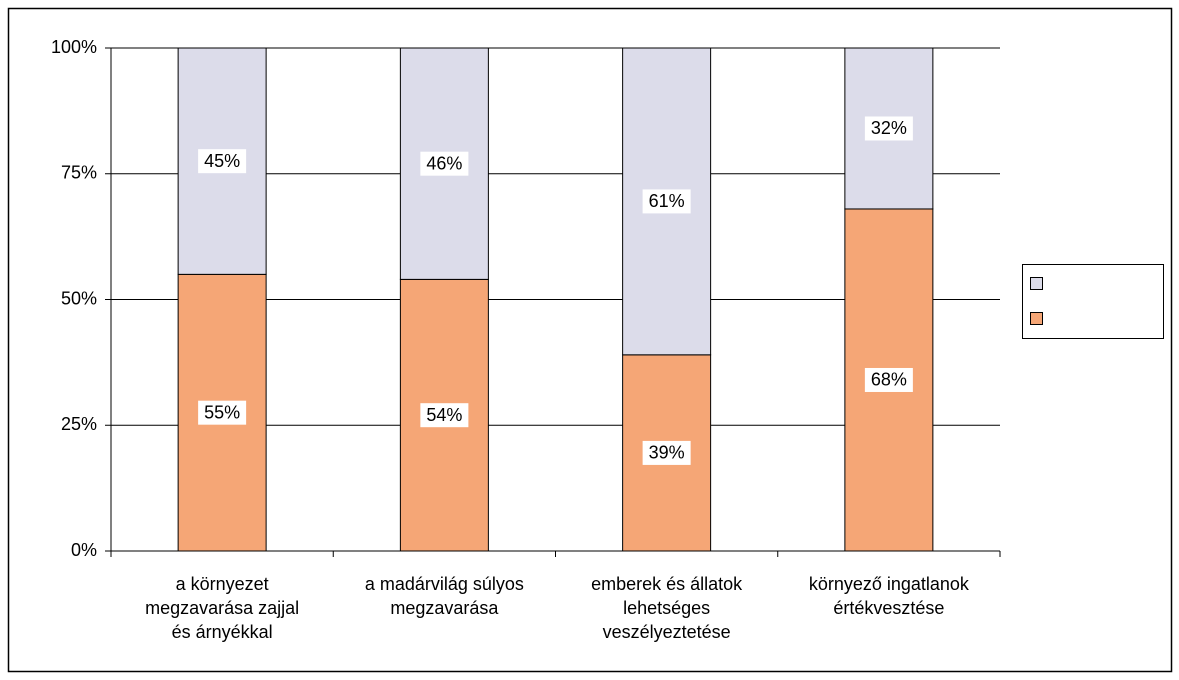  Describe the element at coordinates (888, 596) in the screenshot. I see `x-tick-label: környező ingatlanok értékvesztése` at that location.